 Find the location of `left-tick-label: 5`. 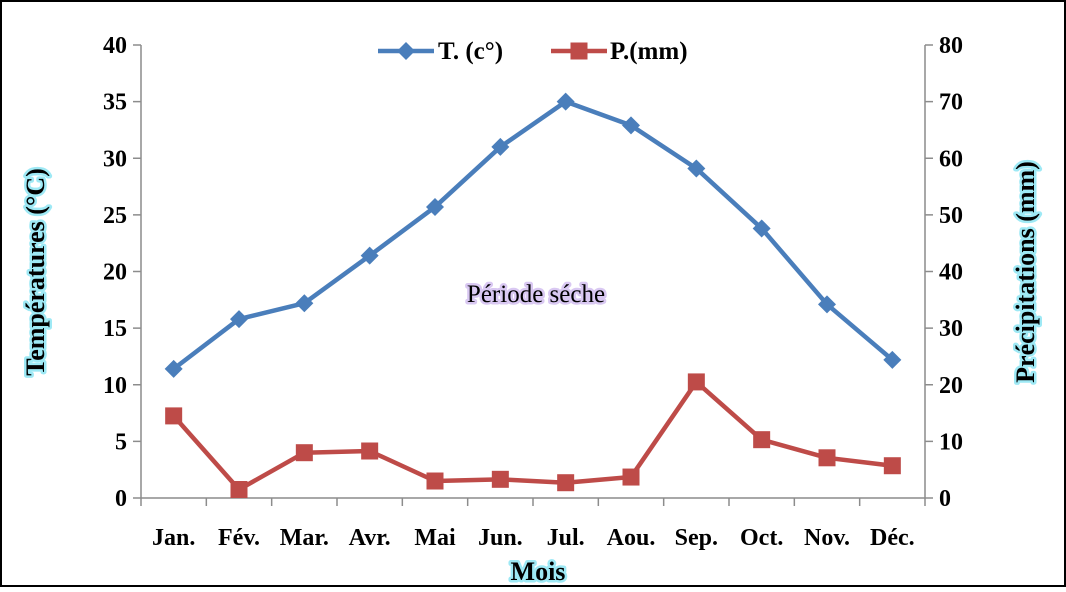

left-tick-label: 5 is located at coordinates (121, 442).